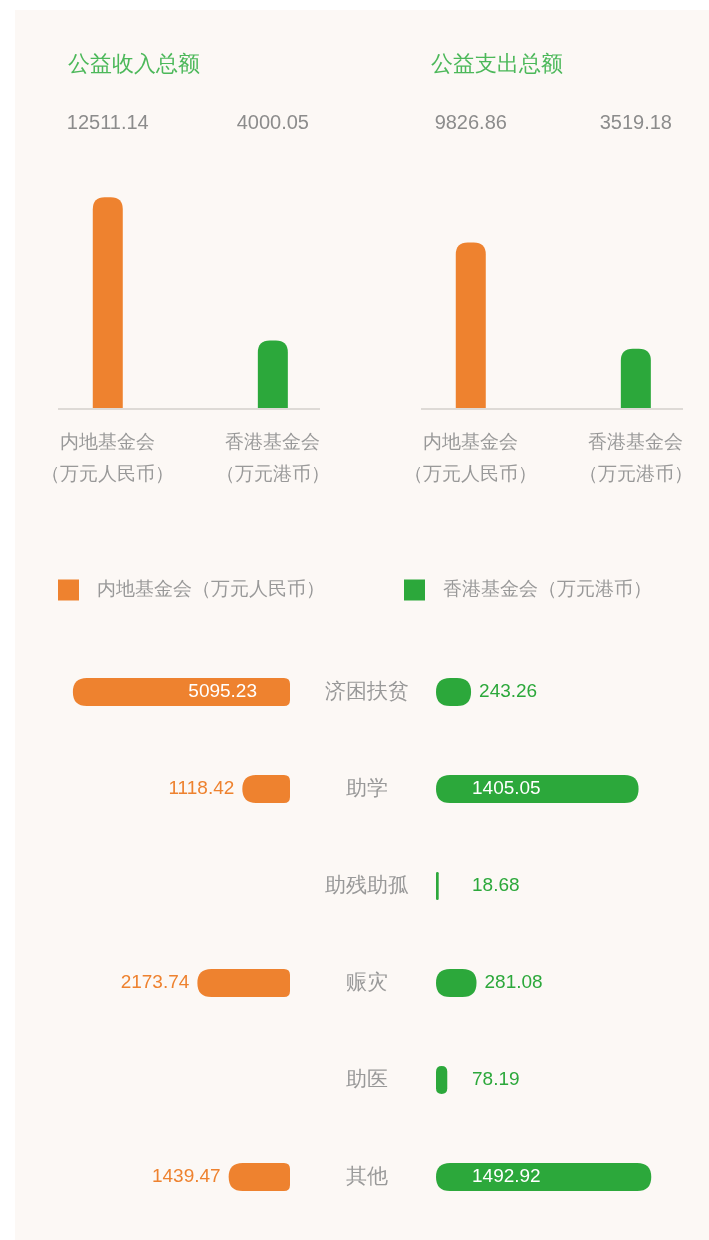  Describe the element at coordinates (367, 787) in the screenshot. I see `y-tick-label: 助学` at that location.